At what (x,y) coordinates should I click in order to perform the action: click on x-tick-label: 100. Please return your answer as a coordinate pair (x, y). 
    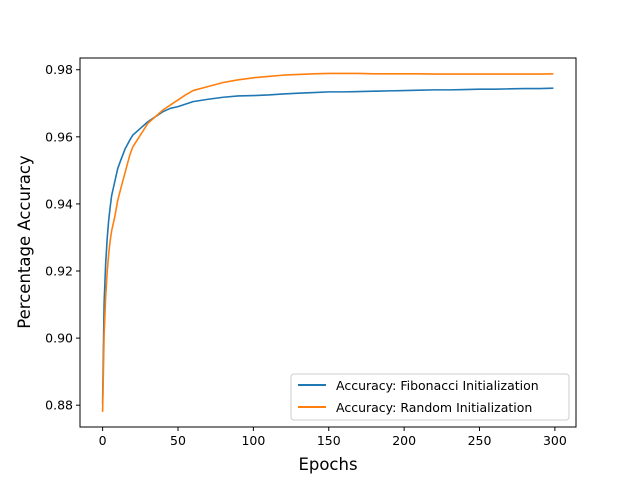
    Looking at the image, I should click on (253, 440).